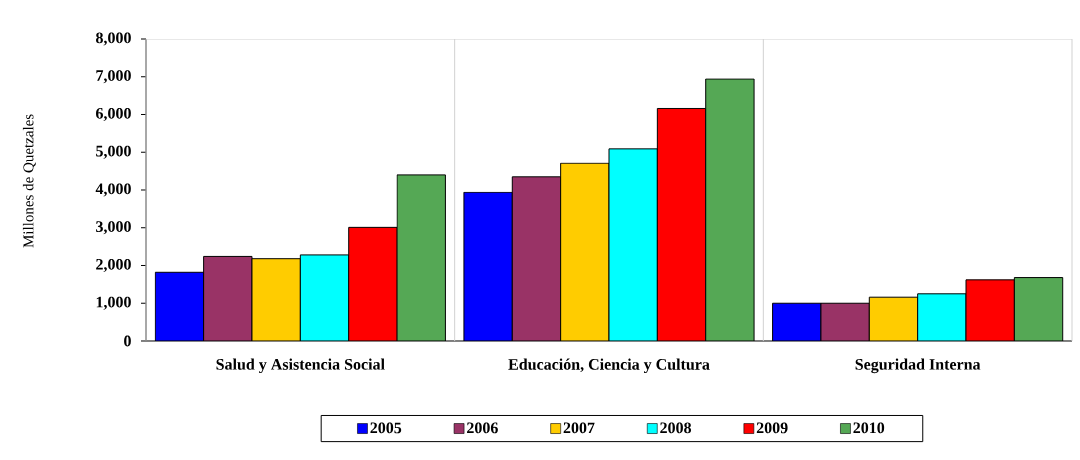 Image resolution: width=1080 pixels, height=460 pixels. Describe the element at coordinates (386, 428) in the screenshot. I see `legend-label: 2005` at that location.